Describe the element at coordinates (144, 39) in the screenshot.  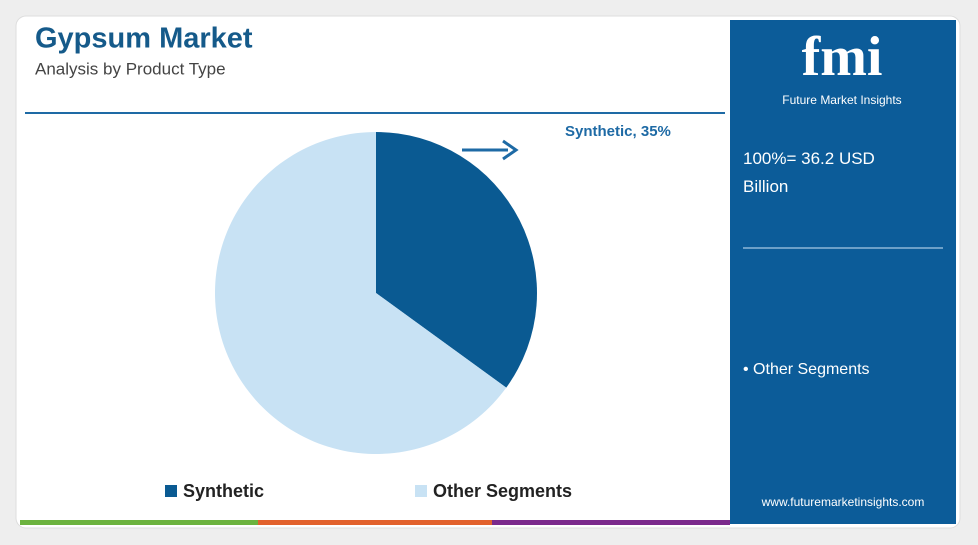
I see `chart-title: Gypsum Market` at that location.